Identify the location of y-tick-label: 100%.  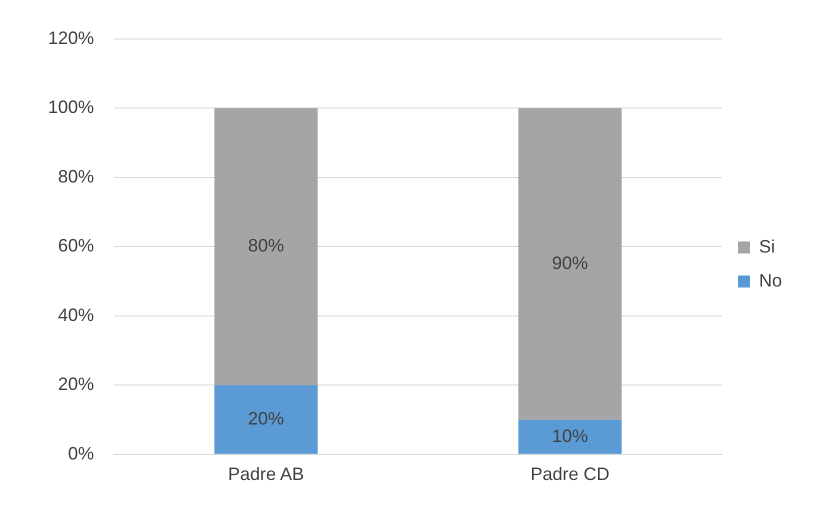
(71, 107).